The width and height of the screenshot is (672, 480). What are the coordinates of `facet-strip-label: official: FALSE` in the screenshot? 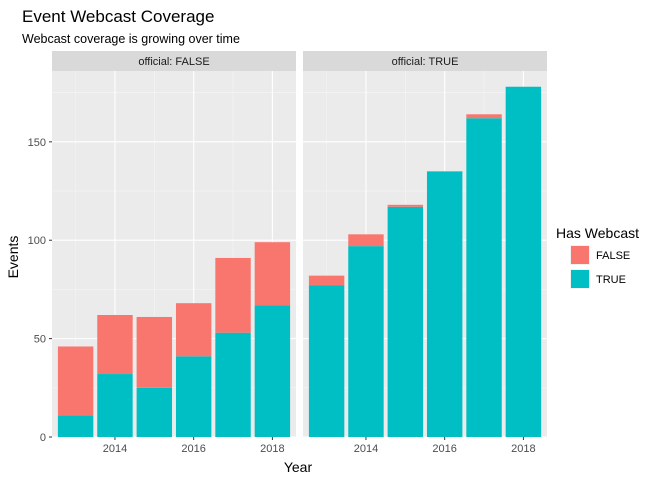 It's located at (173, 62).